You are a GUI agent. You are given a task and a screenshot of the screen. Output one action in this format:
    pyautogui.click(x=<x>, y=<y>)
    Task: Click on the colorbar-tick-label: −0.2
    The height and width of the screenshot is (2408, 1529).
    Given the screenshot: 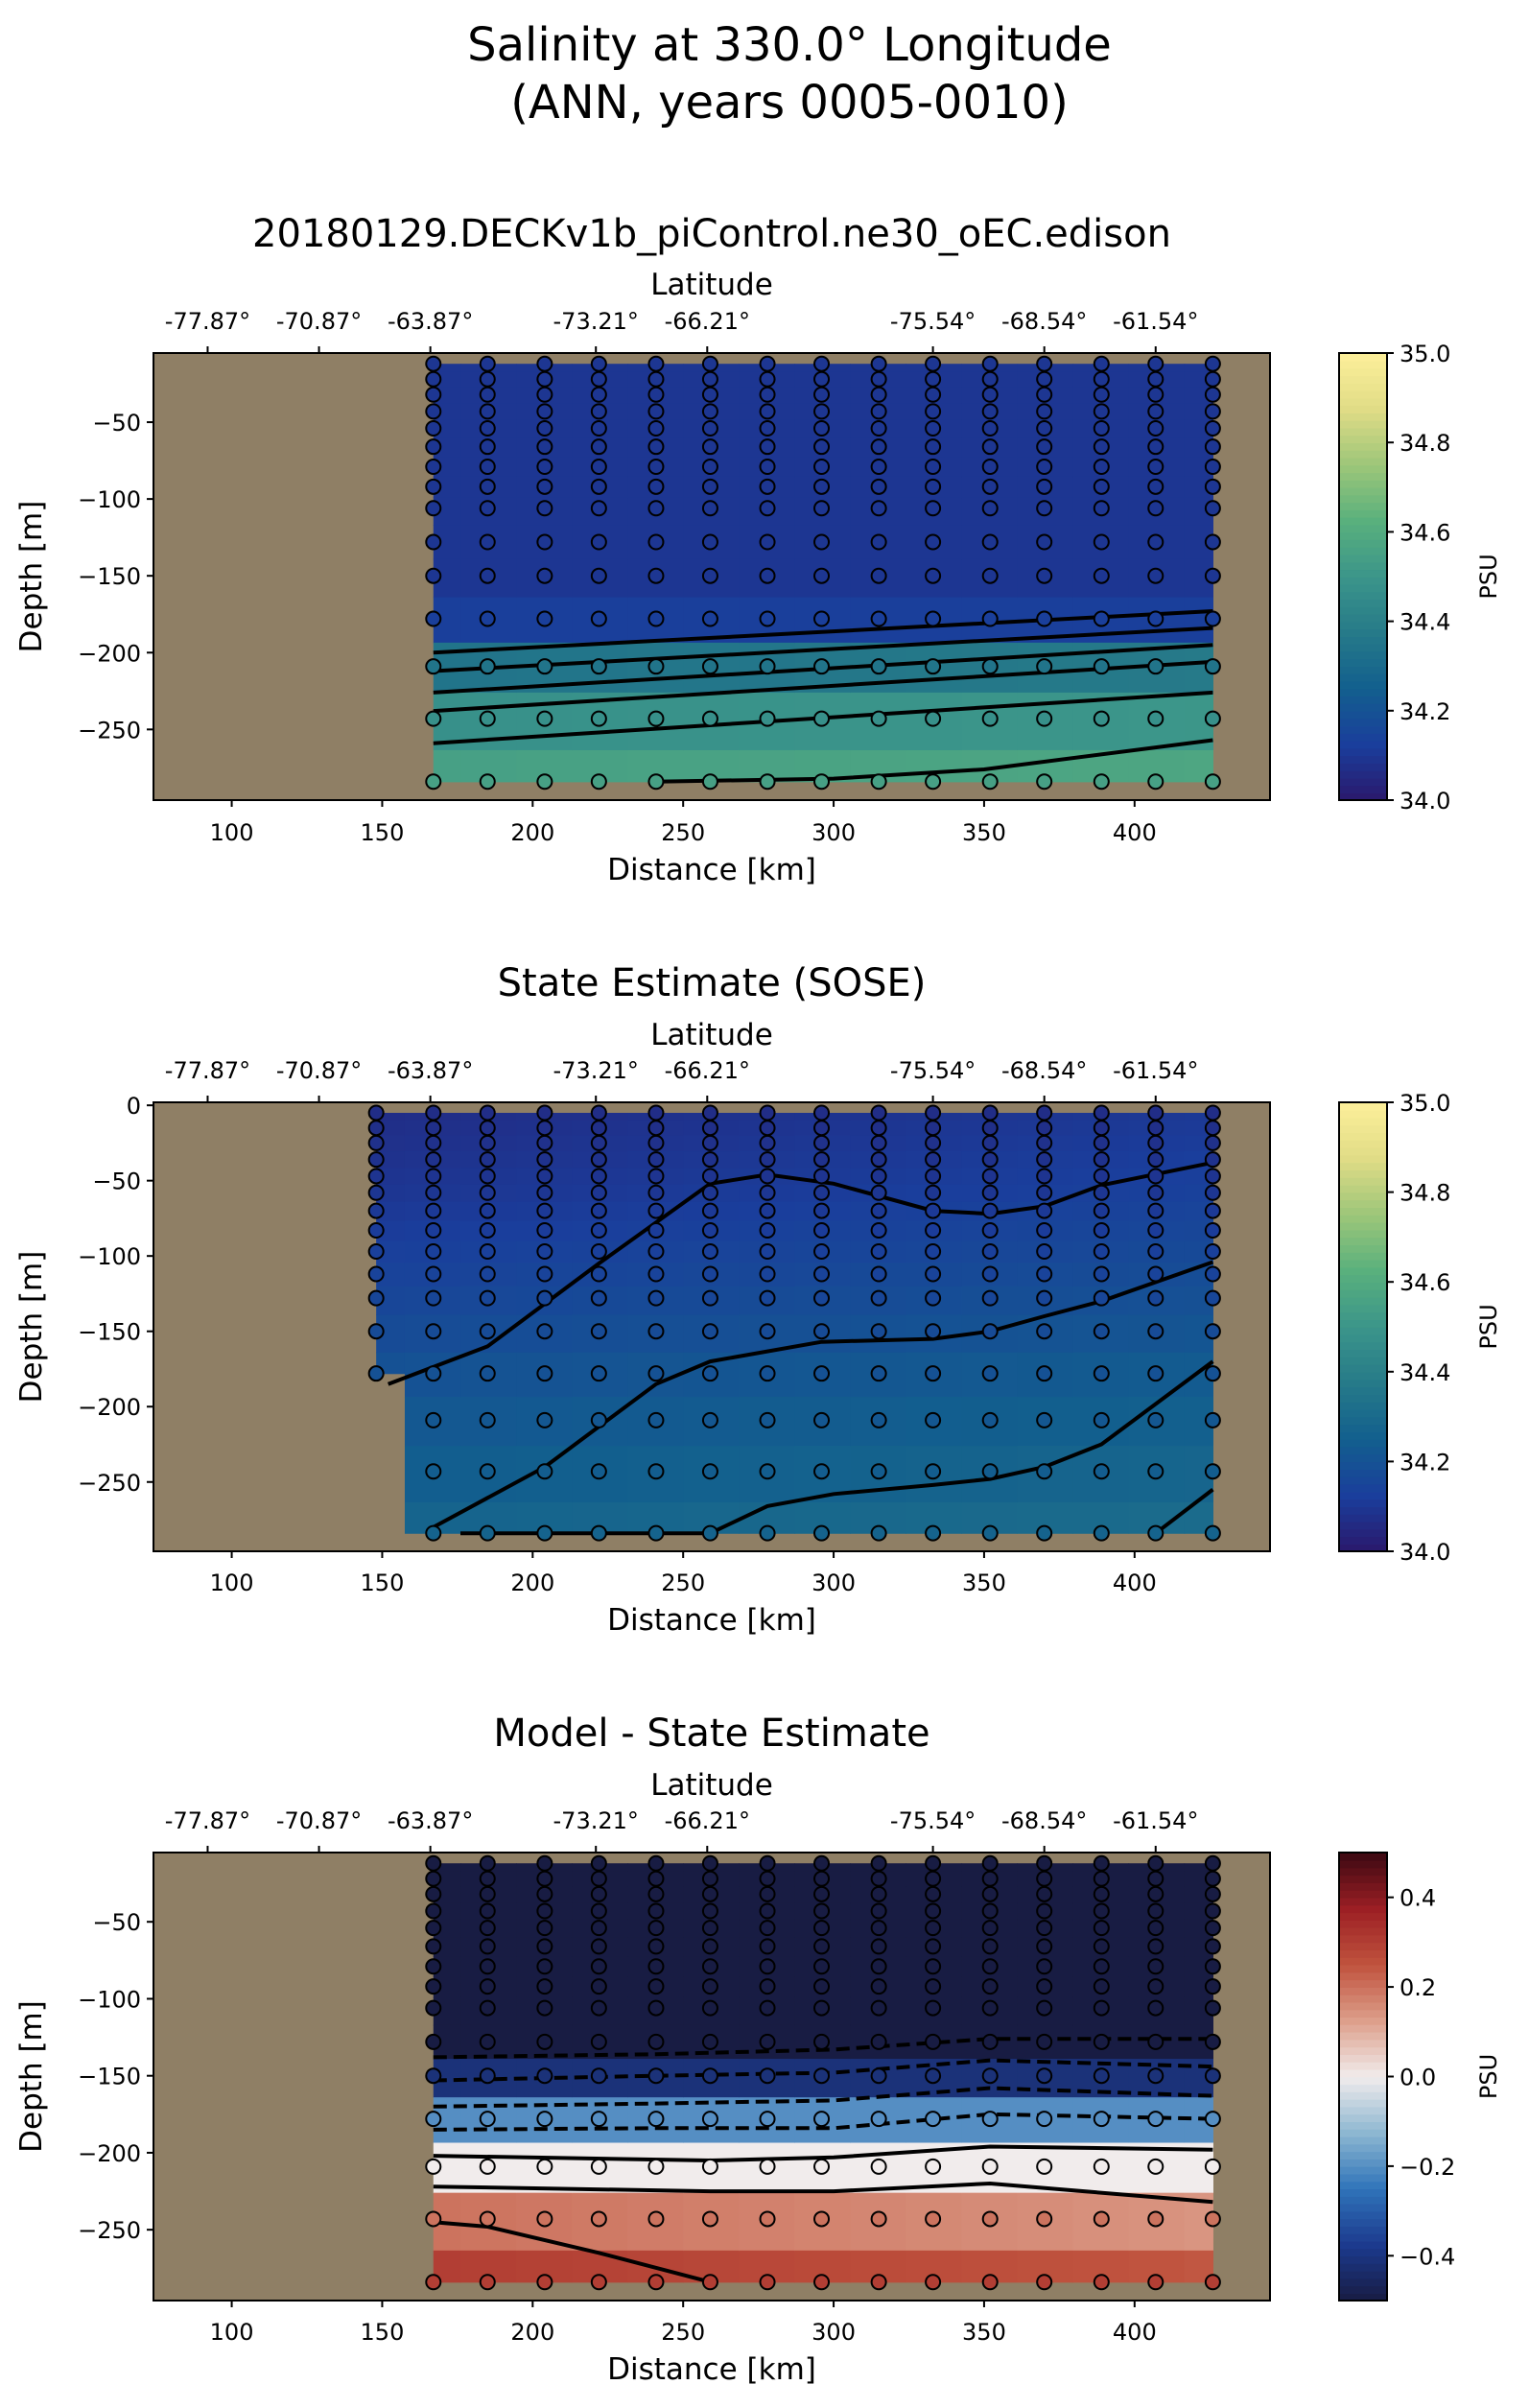 What is the action you would take?
    pyautogui.click(x=1428, y=2167)
    